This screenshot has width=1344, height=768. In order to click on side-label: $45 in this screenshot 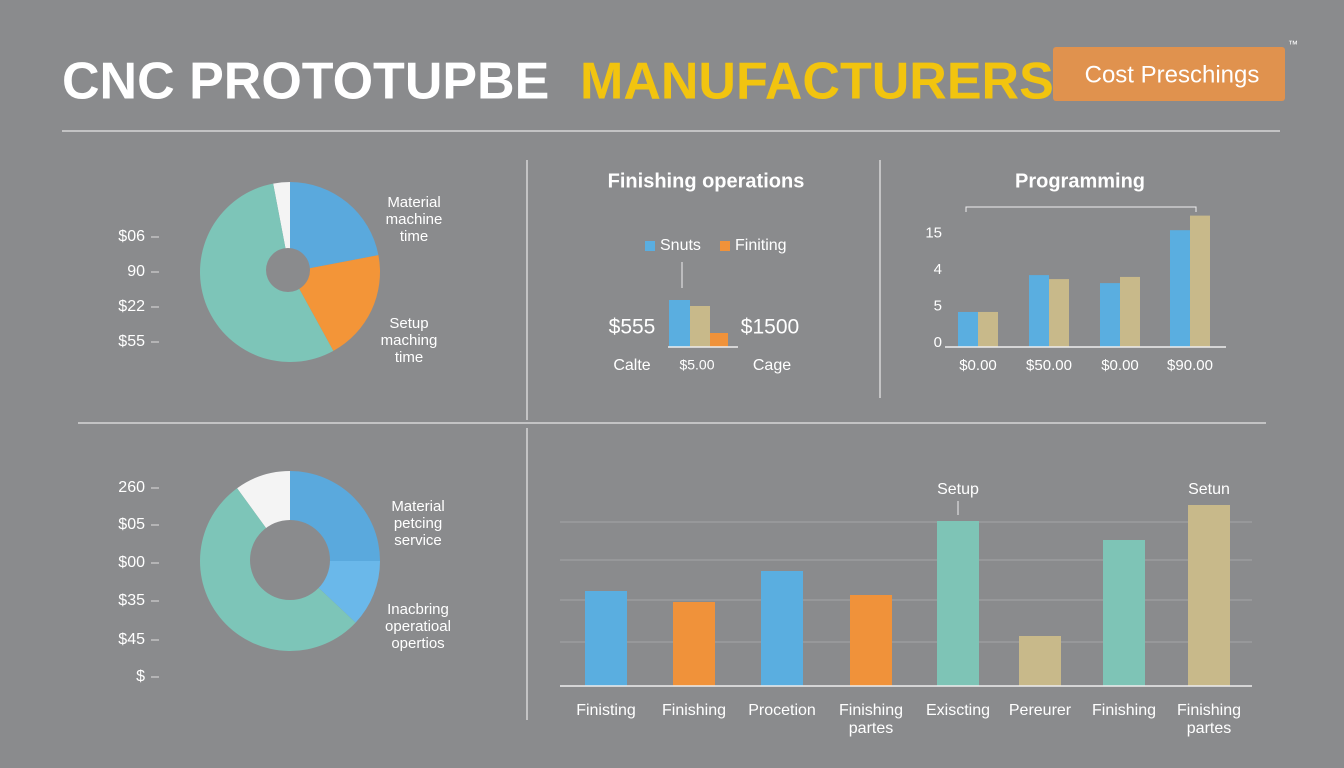, I will do `click(131, 639)`.